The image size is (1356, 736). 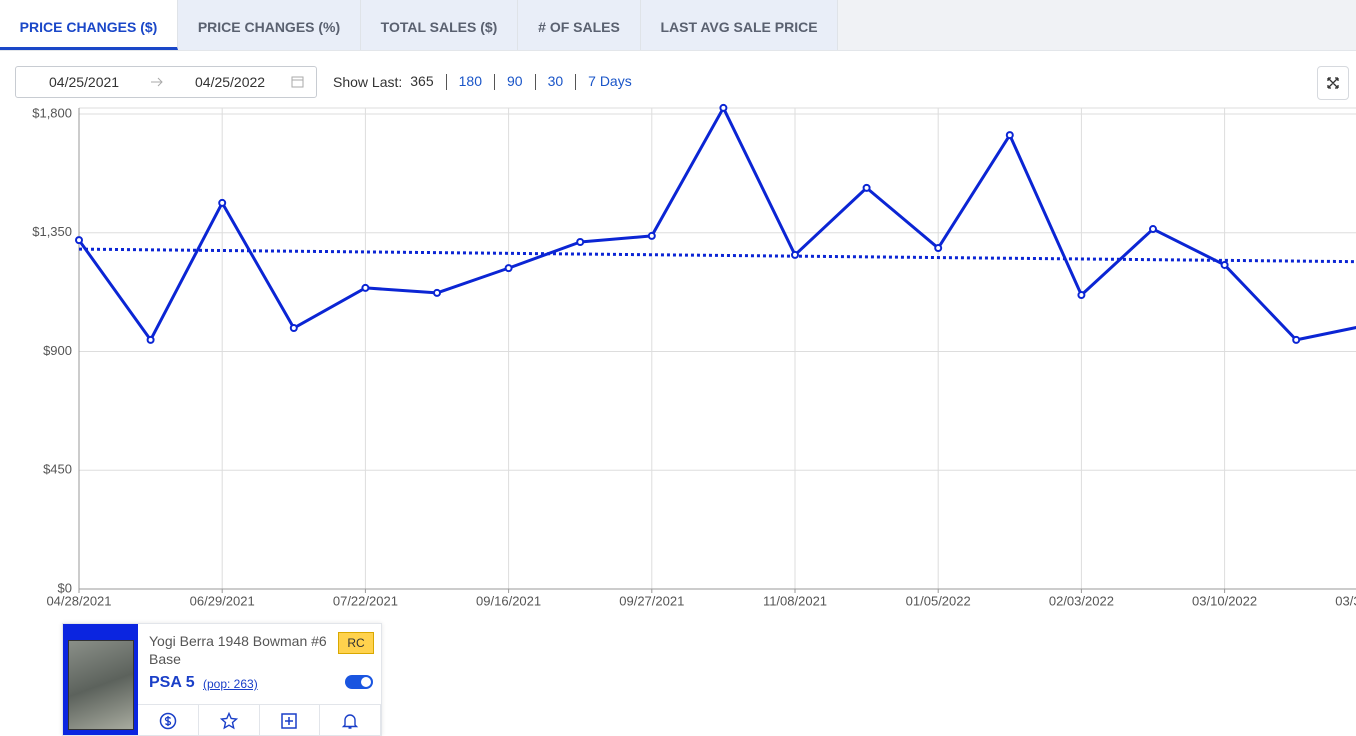 I want to click on alert-button, so click(x=350, y=720).